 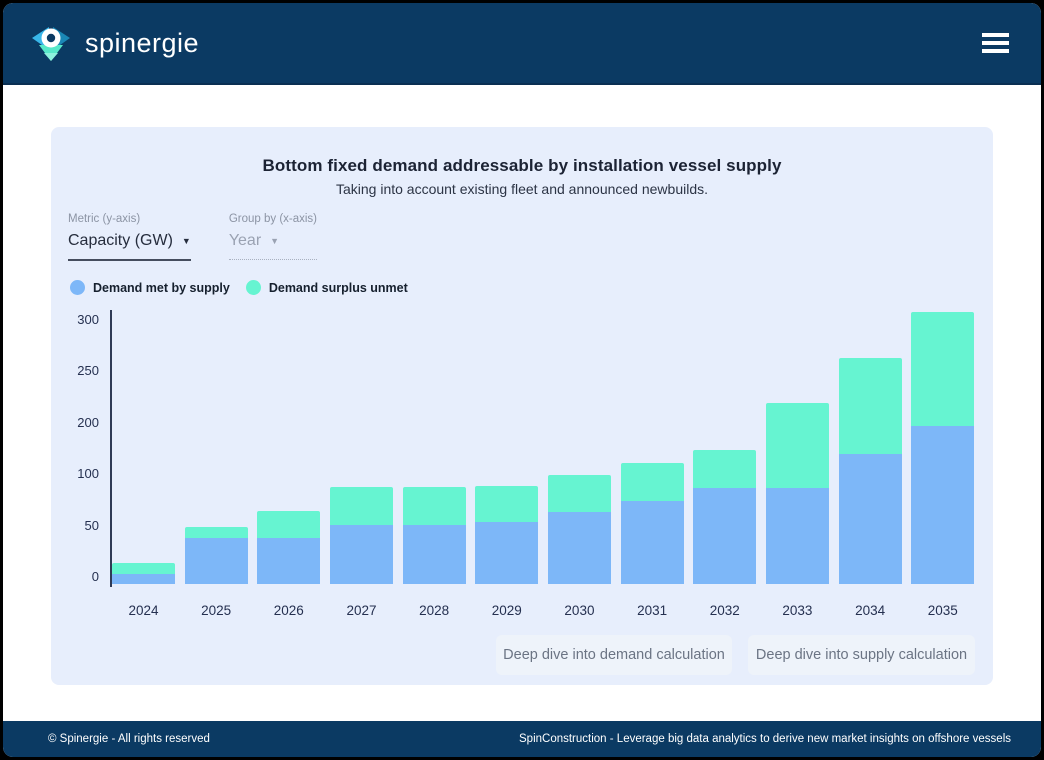 I want to click on x-axis-tick-label: 2029, so click(x=506, y=610).